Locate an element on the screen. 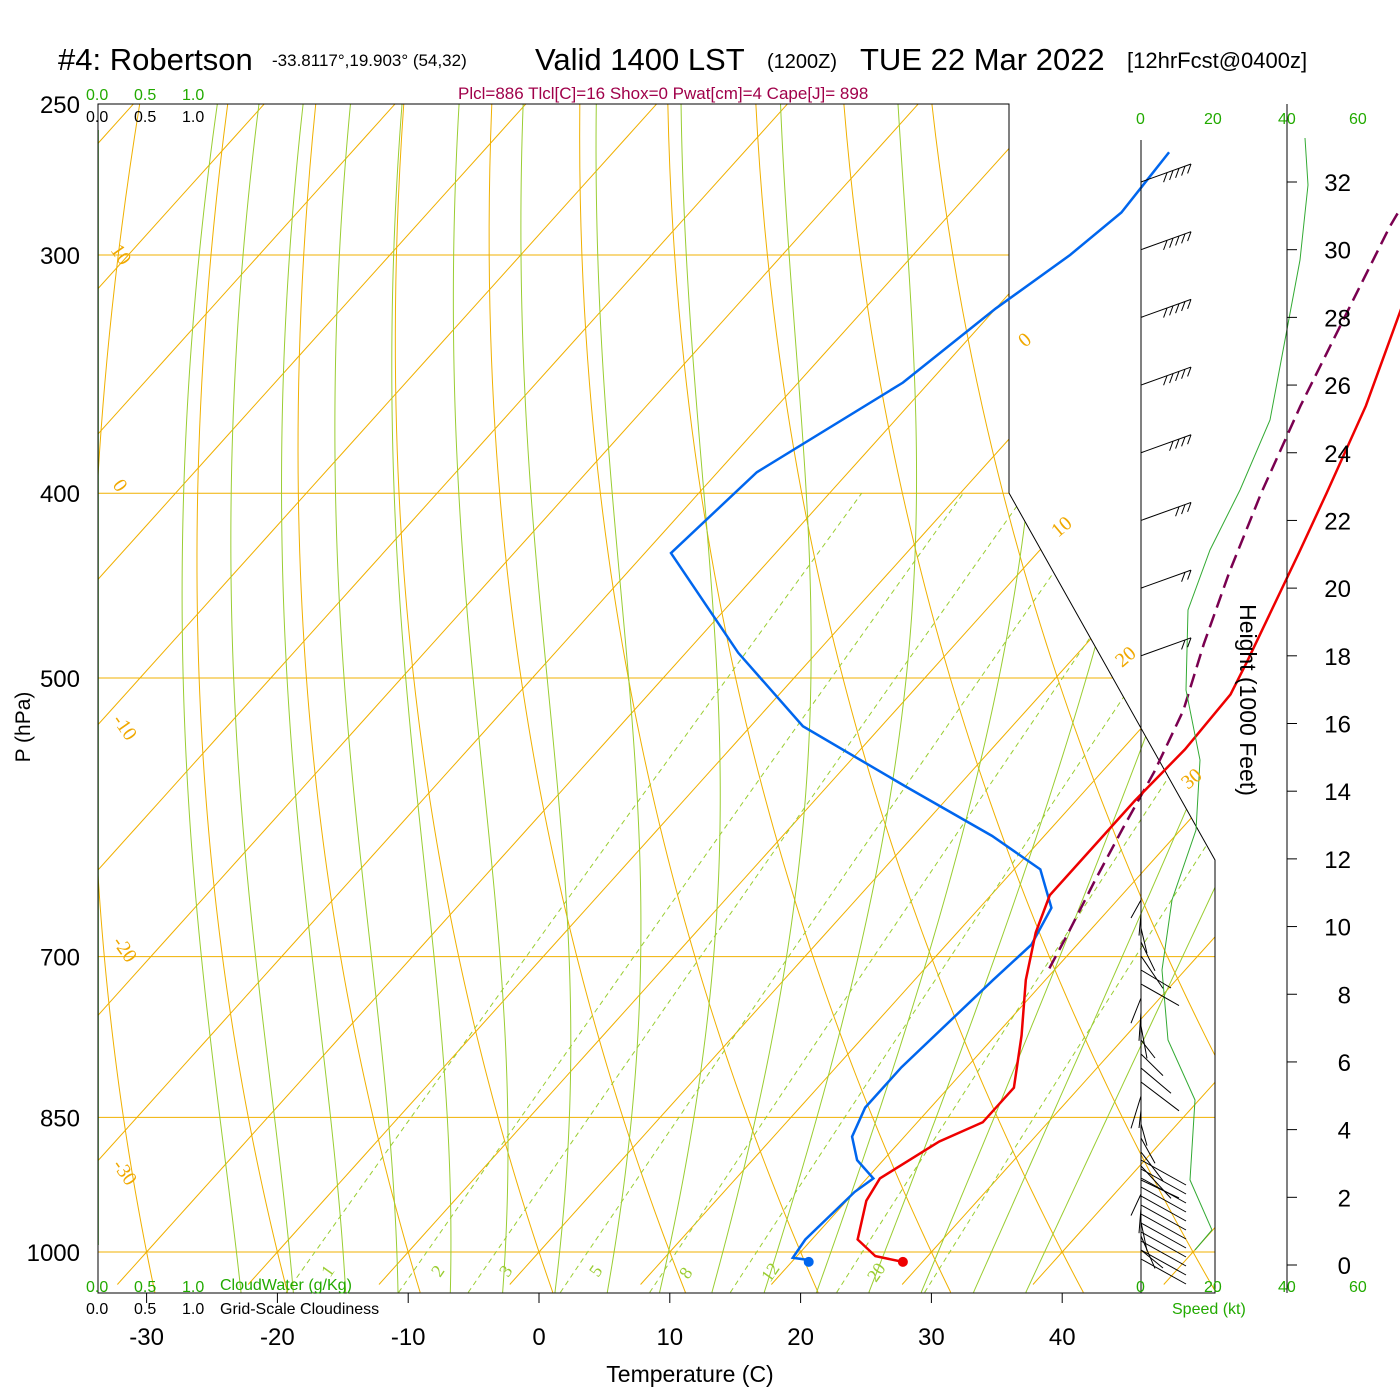 This screenshot has width=1400, height=1400. speed-top-20: 20 is located at coordinates (1213, 119).